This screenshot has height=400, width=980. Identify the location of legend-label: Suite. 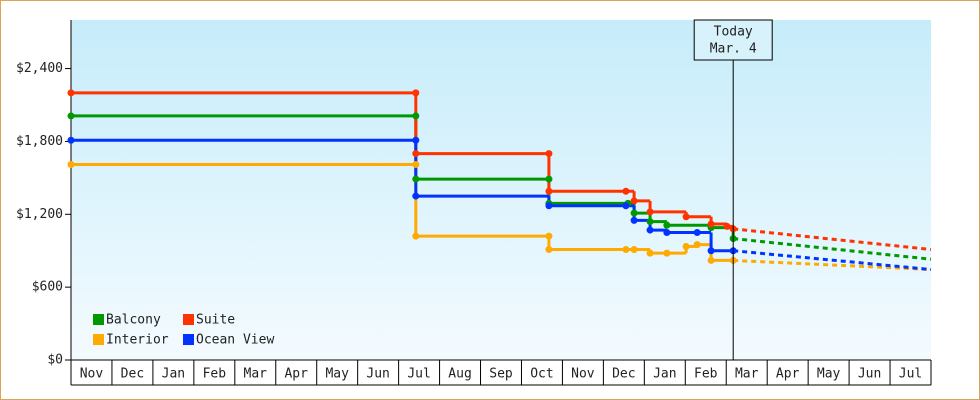
(215, 320).